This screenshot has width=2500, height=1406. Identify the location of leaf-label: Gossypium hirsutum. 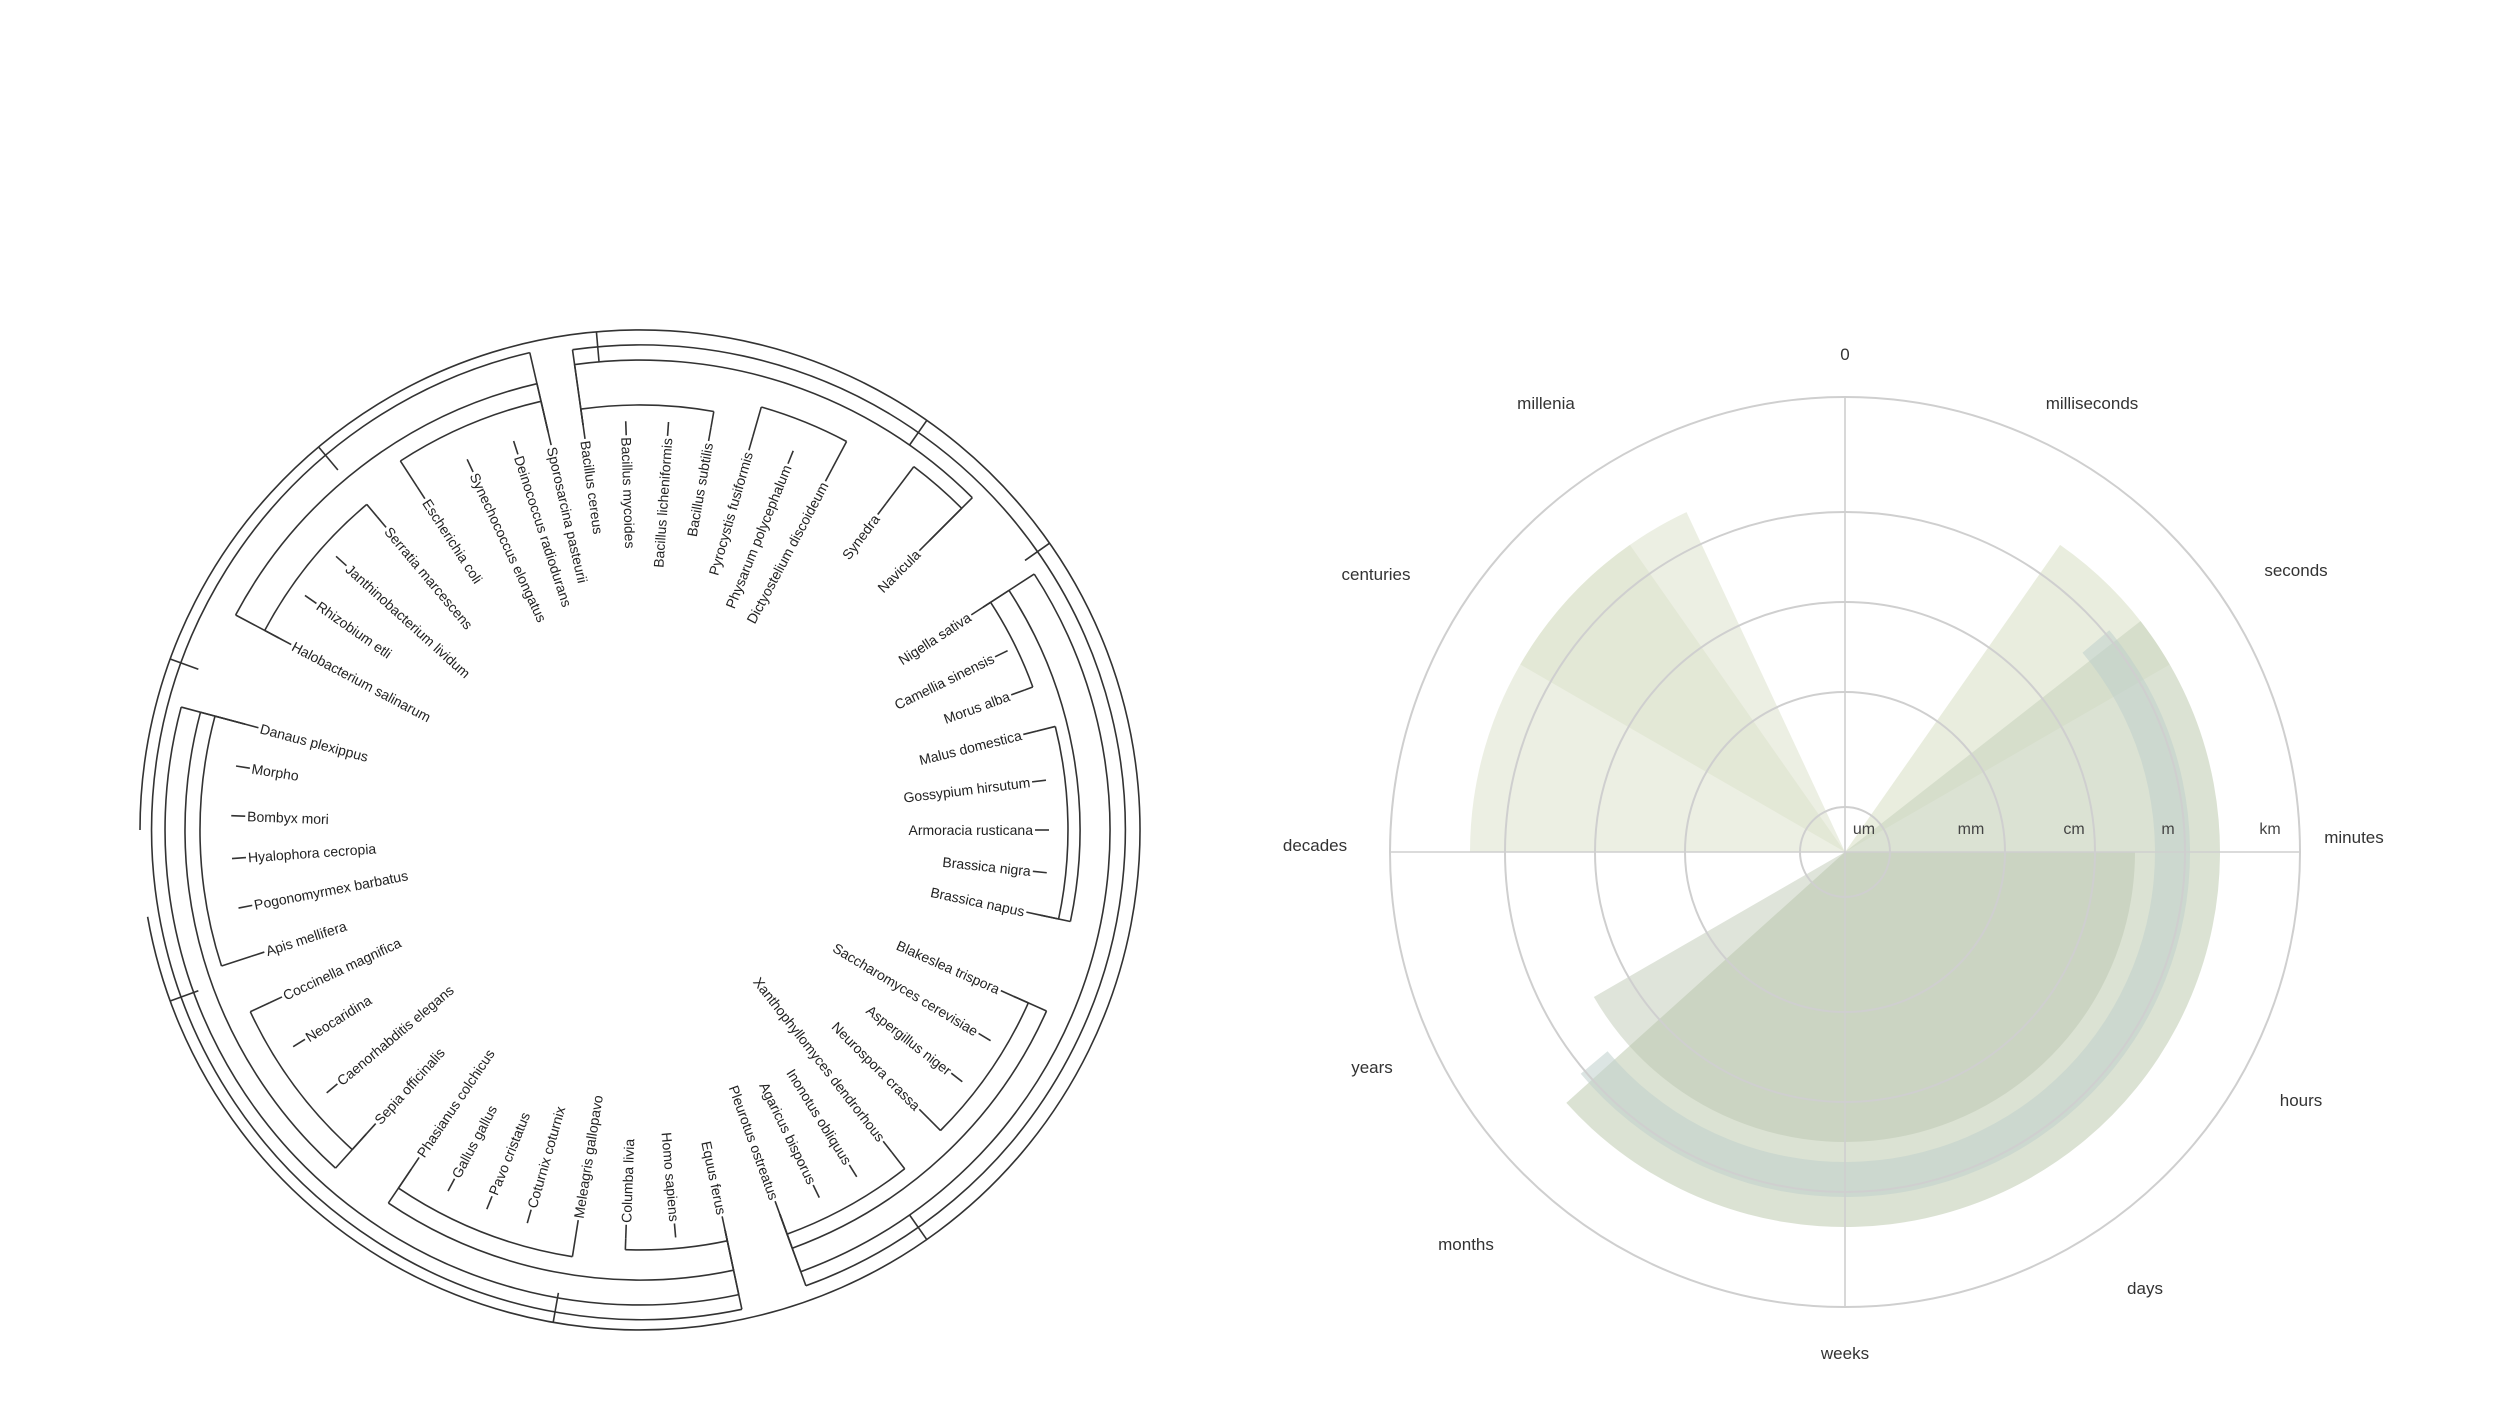
(966, 789).